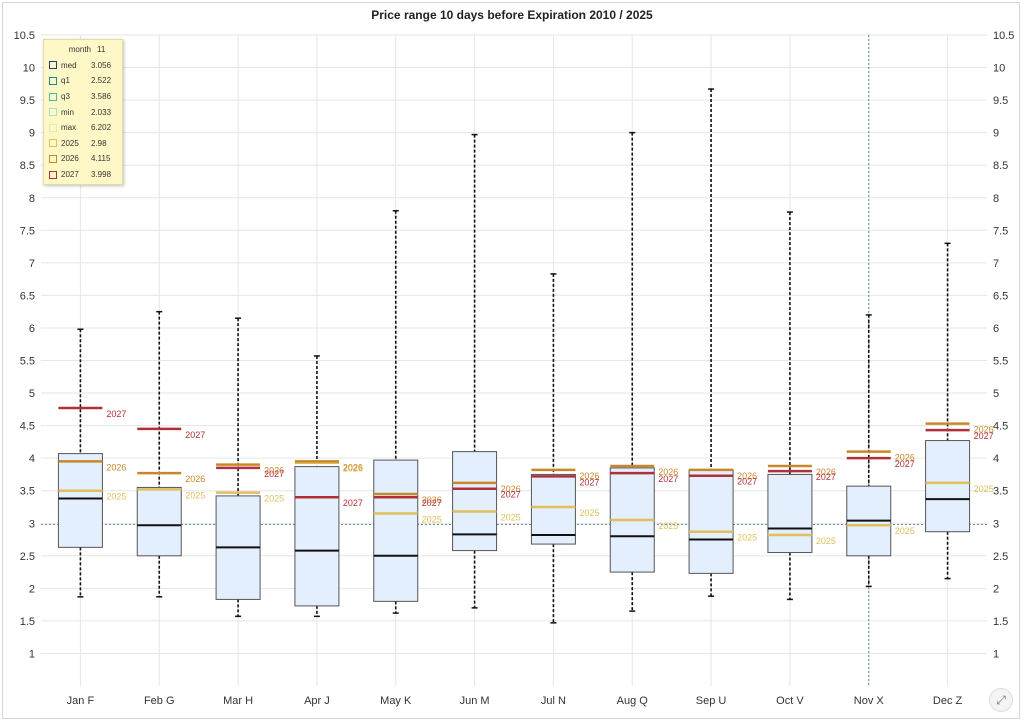 This screenshot has width=1024, height=723. I want to click on y-tick-label-left: 9.5, so click(27, 101).